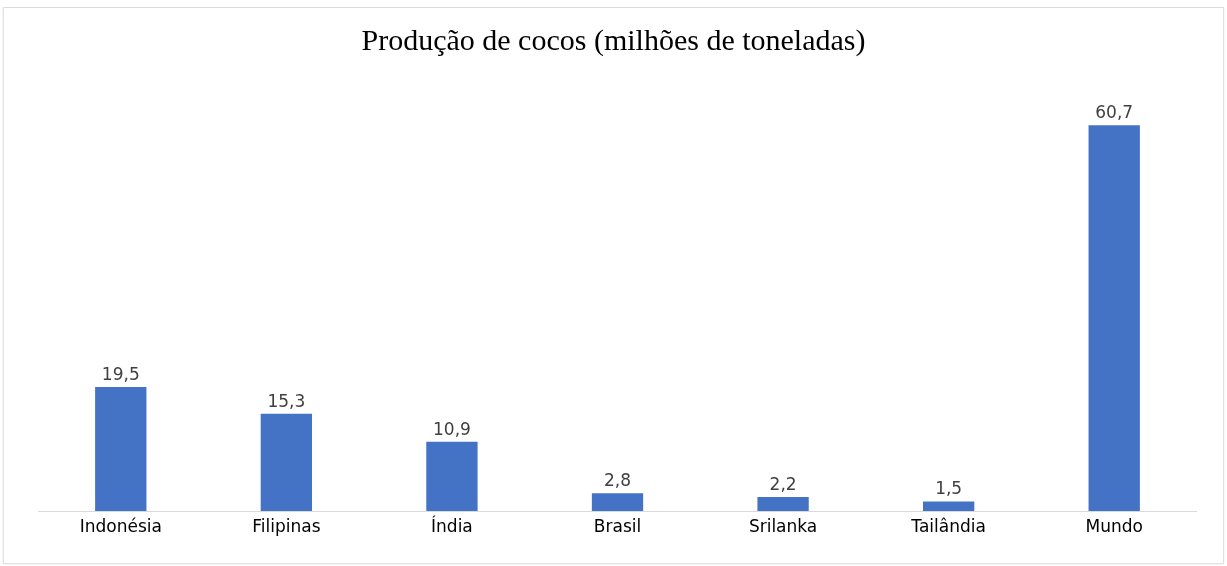  Describe the element at coordinates (1114, 526) in the screenshot. I see `x-tick-label: Mundo` at that location.